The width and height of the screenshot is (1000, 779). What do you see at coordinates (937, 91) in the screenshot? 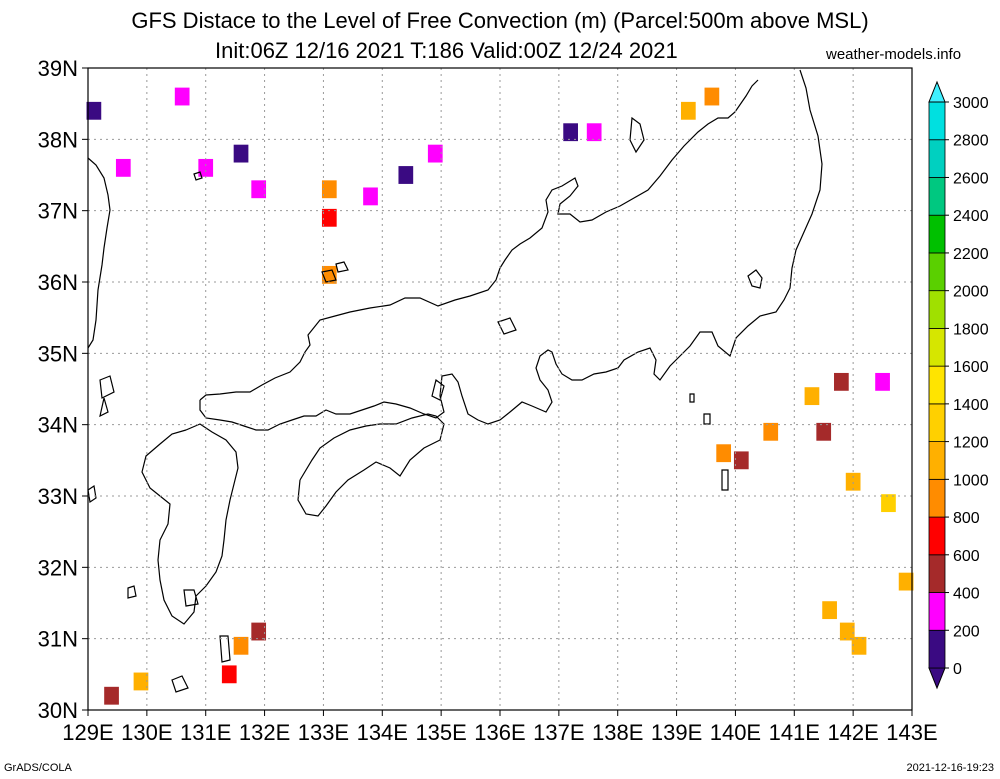
I see `colorbar-max-arrow` at bounding box center [937, 91].